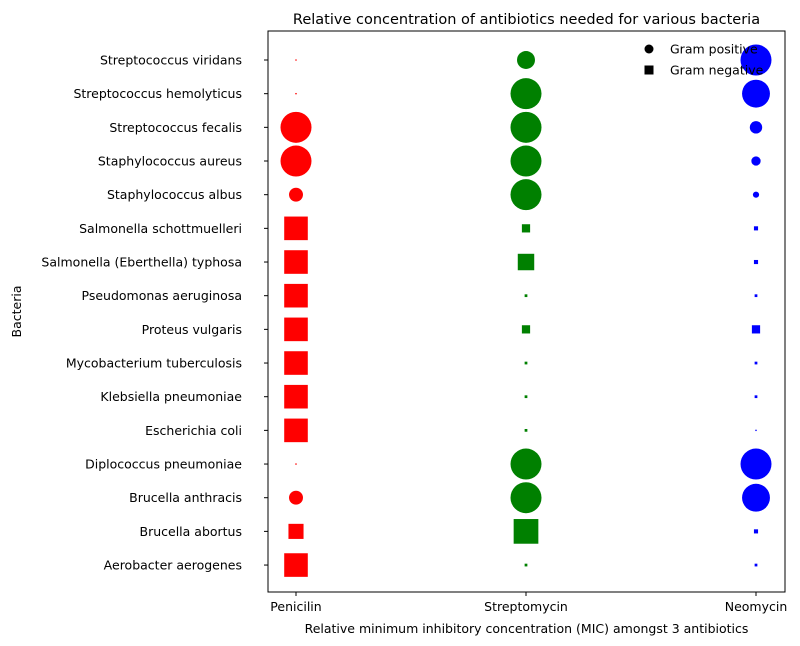 This screenshot has width=800, height=646. I want to click on x-axis: Penicilin Streptomycin Neomycin, so click(528, 603).